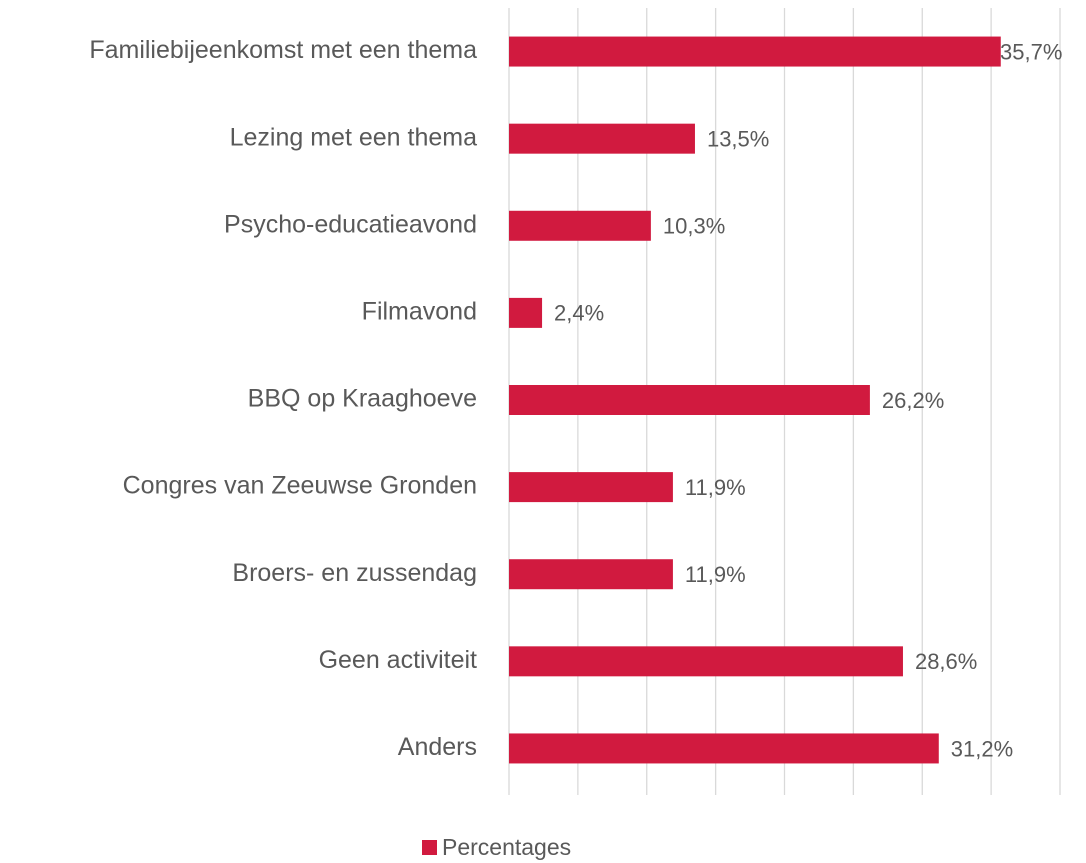 This screenshot has height=863, width=1086. What do you see at coordinates (738, 138) in the screenshot?
I see `data-label: 13,5%` at bounding box center [738, 138].